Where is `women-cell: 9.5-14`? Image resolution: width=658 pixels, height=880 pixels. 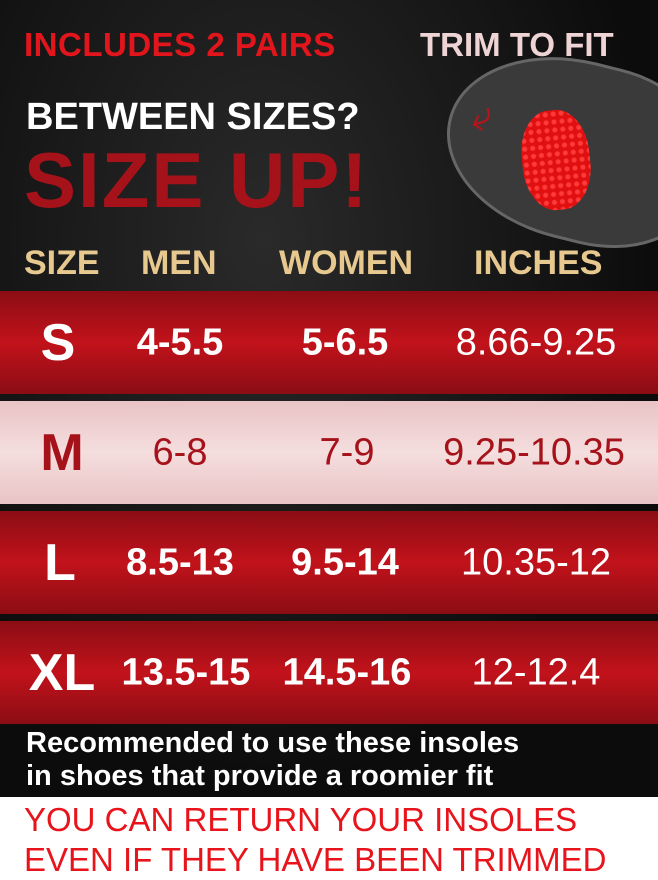 women-cell: 9.5-14 is located at coordinates (345, 562).